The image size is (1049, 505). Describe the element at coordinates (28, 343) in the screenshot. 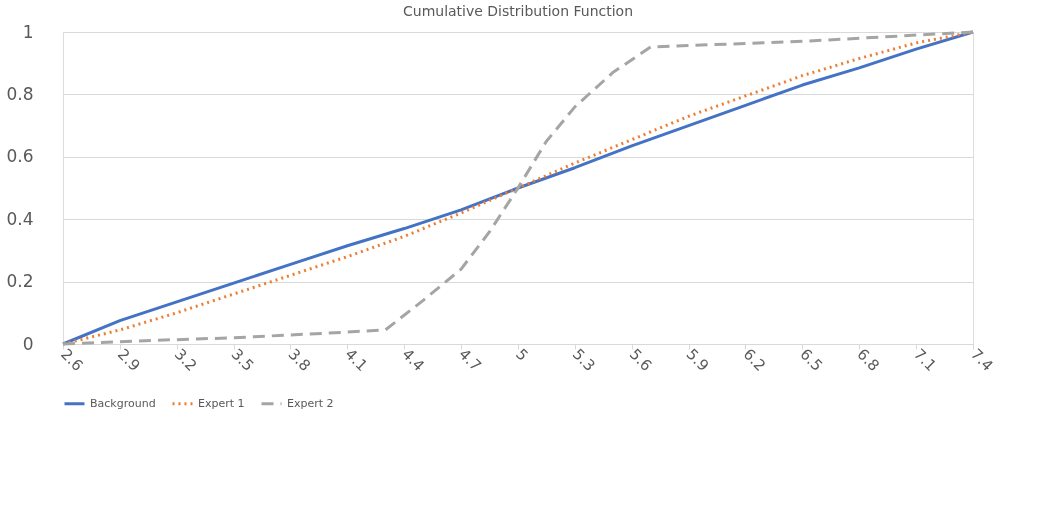

I see `y-tick-label: 0` at that location.